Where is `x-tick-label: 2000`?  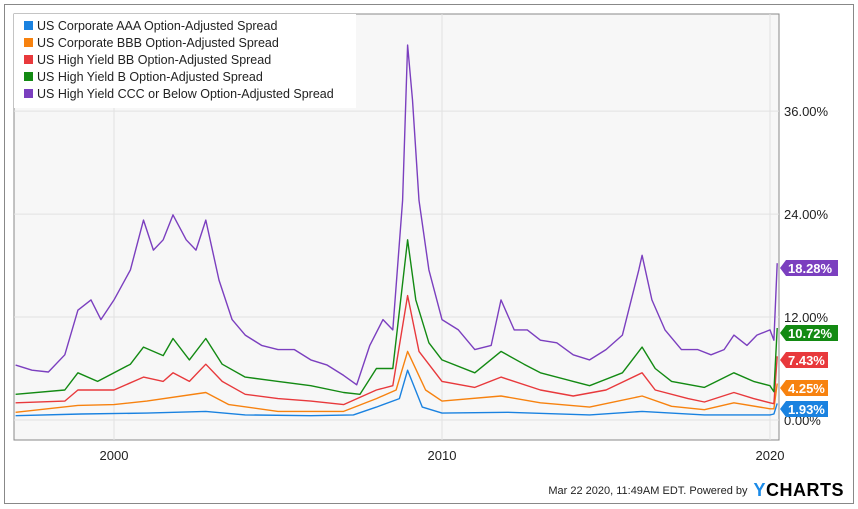
x-tick-label: 2000 is located at coordinates (114, 455).